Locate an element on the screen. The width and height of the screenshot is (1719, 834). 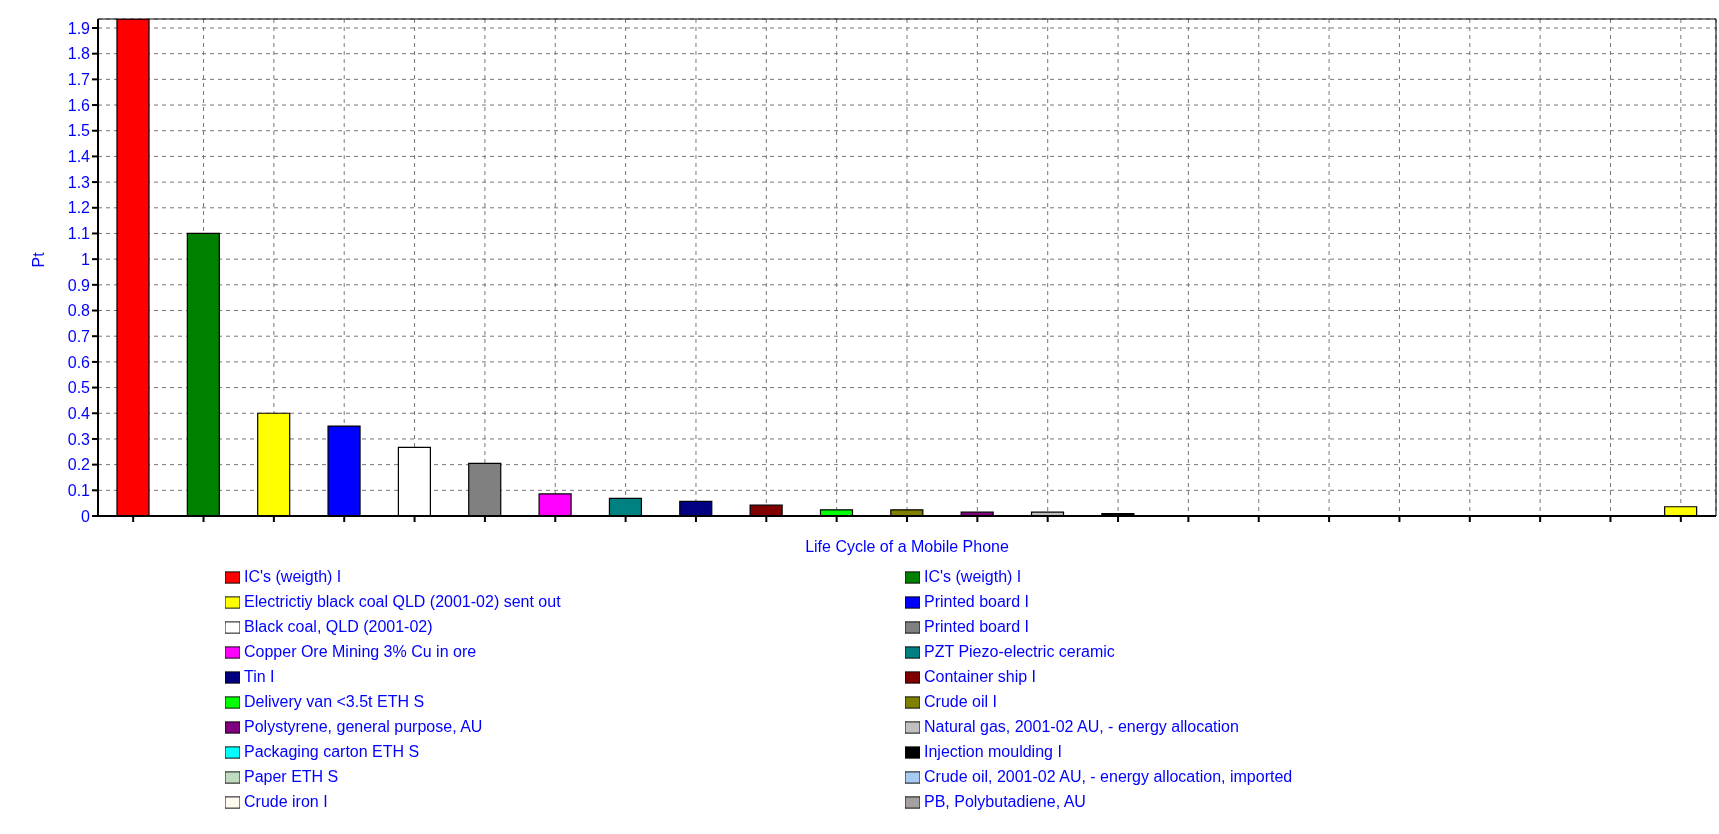
legend-label: Natural gas, 2001-02 AU, - energy allocation is located at coordinates (1081, 726).